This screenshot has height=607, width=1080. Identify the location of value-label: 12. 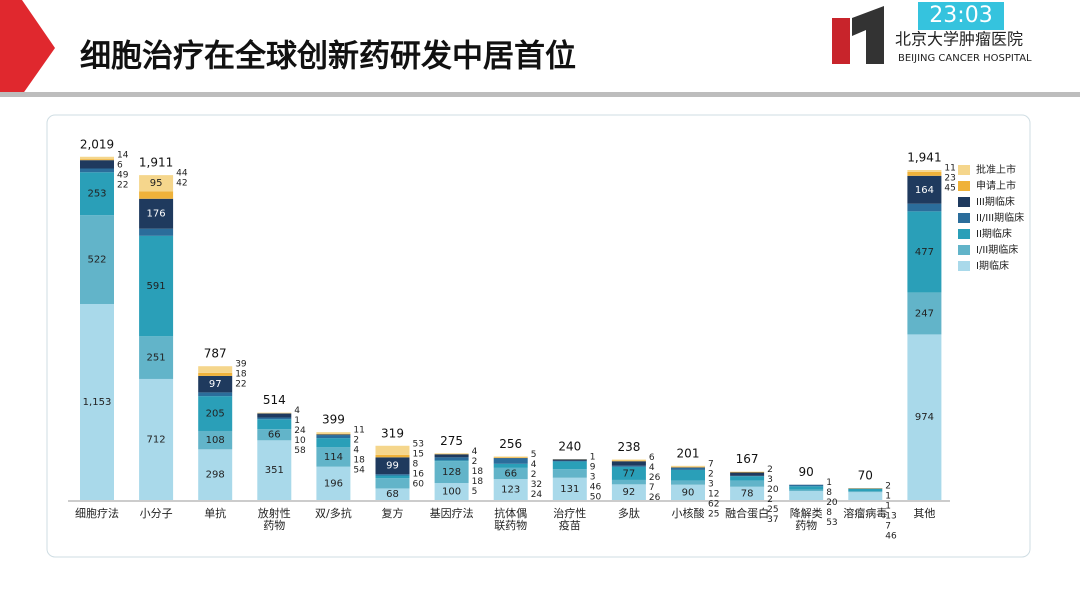
(713, 494).